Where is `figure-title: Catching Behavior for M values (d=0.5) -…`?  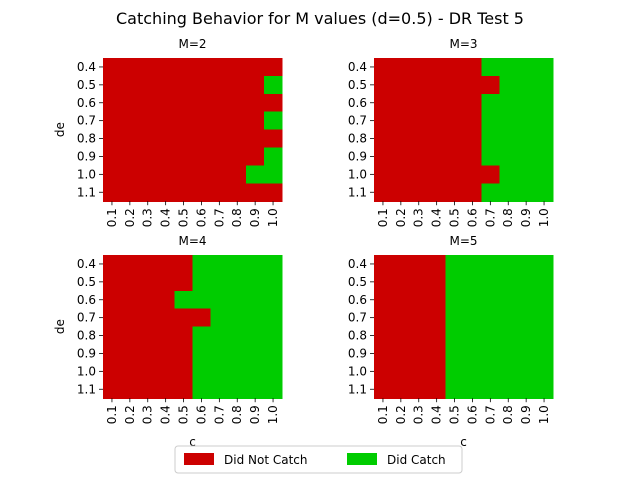
figure-title: Catching Behavior for M values (d=0.5) -… is located at coordinates (320, 18).